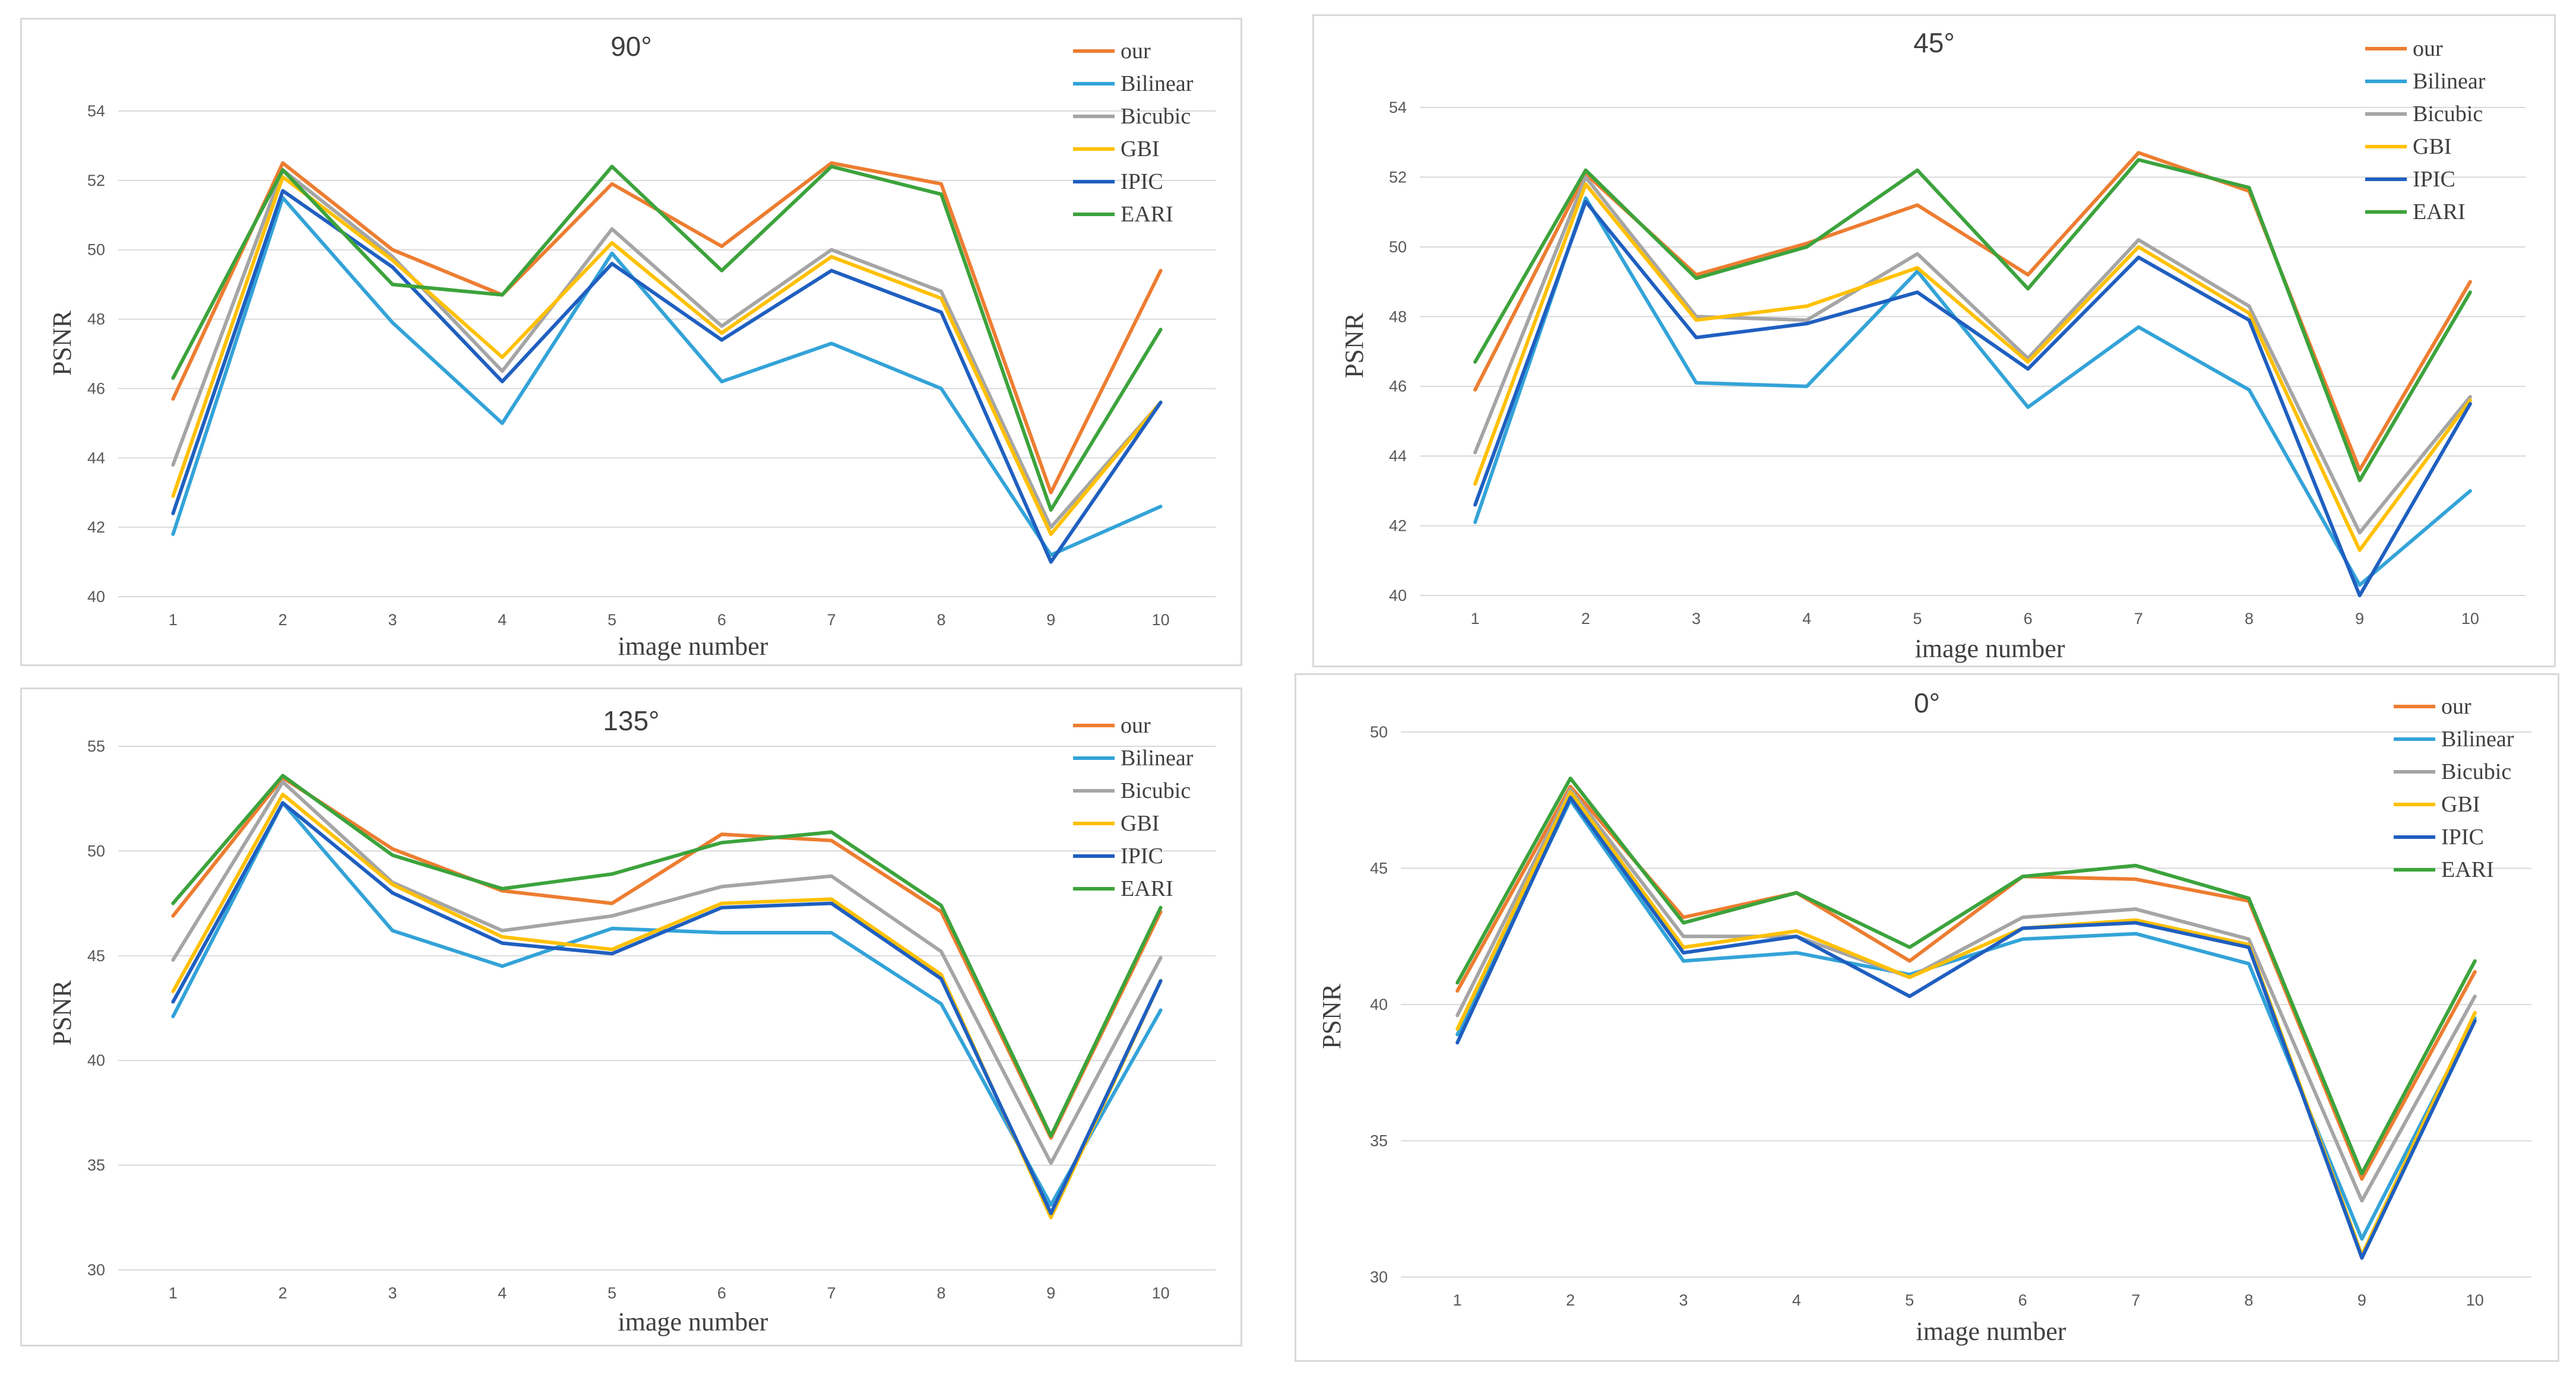 The height and width of the screenshot is (1375, 2576). Describe the element at coordinates (1140, 823) in the screenshot. I see `legend-label: GBI` at that location.